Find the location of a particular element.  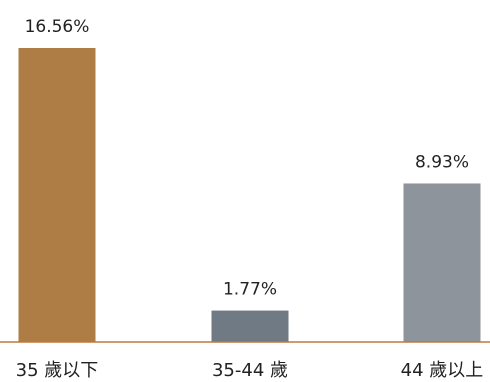

category-labels-group: 35 歲以下 35-44 歲 44 歲以上 is located at coordinates (250, 370).